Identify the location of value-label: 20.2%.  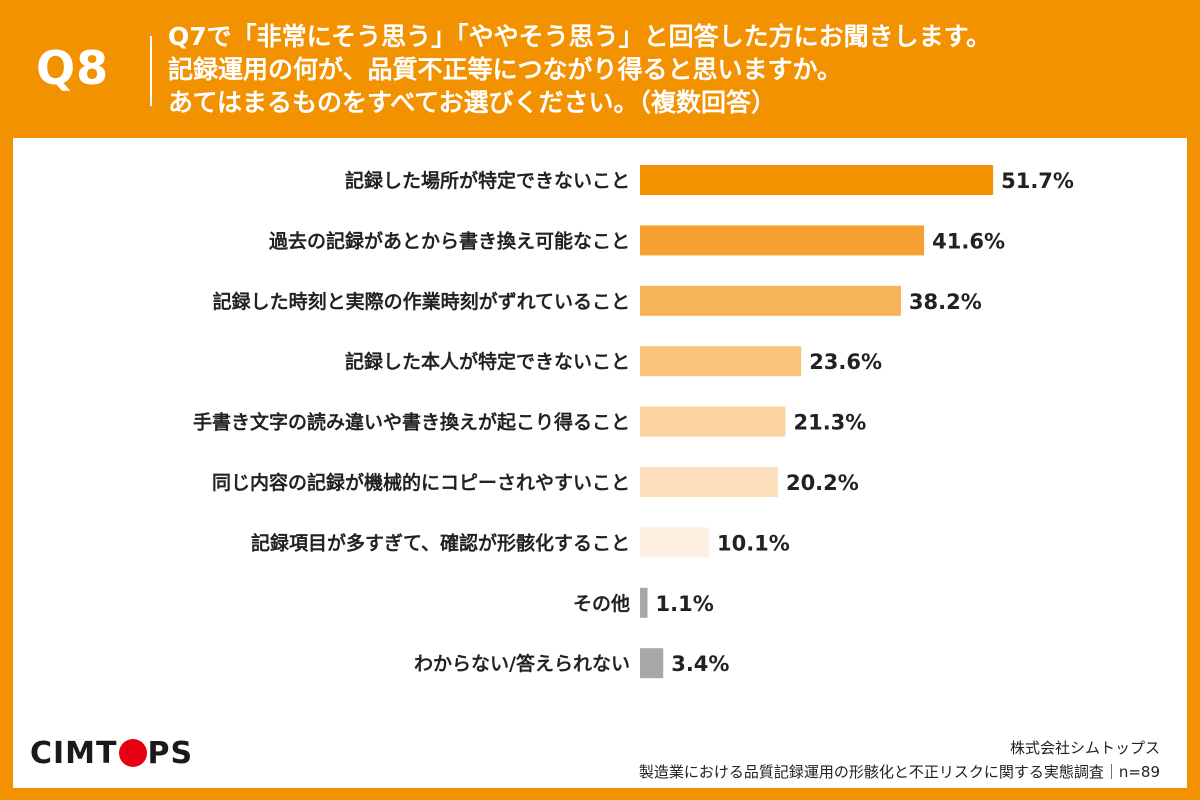
(822, 483).